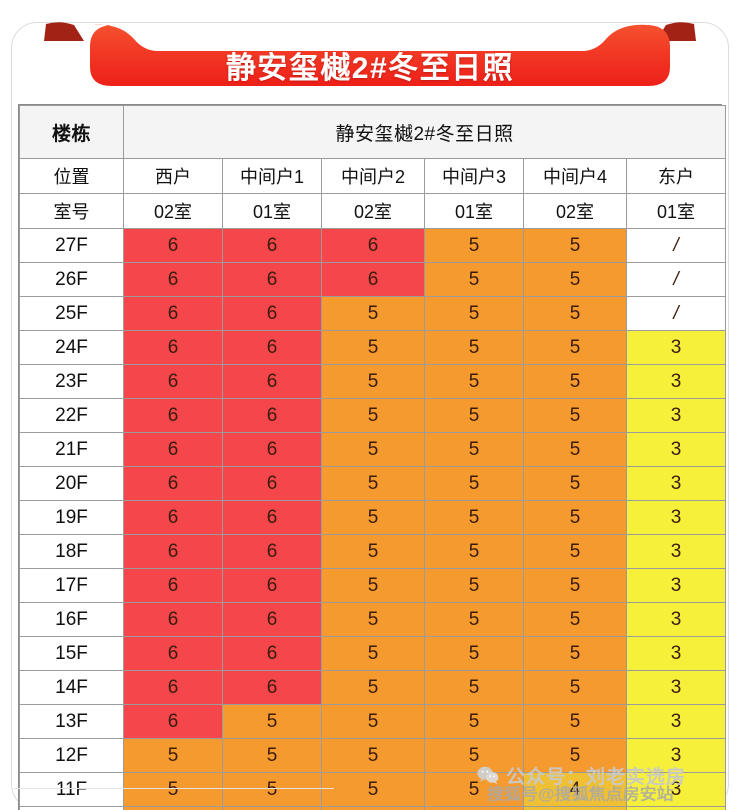  What do you see at coordinates (71, 279) in the screenshot?
I see `floor-label: 26F` at bounding box center [71, 279].